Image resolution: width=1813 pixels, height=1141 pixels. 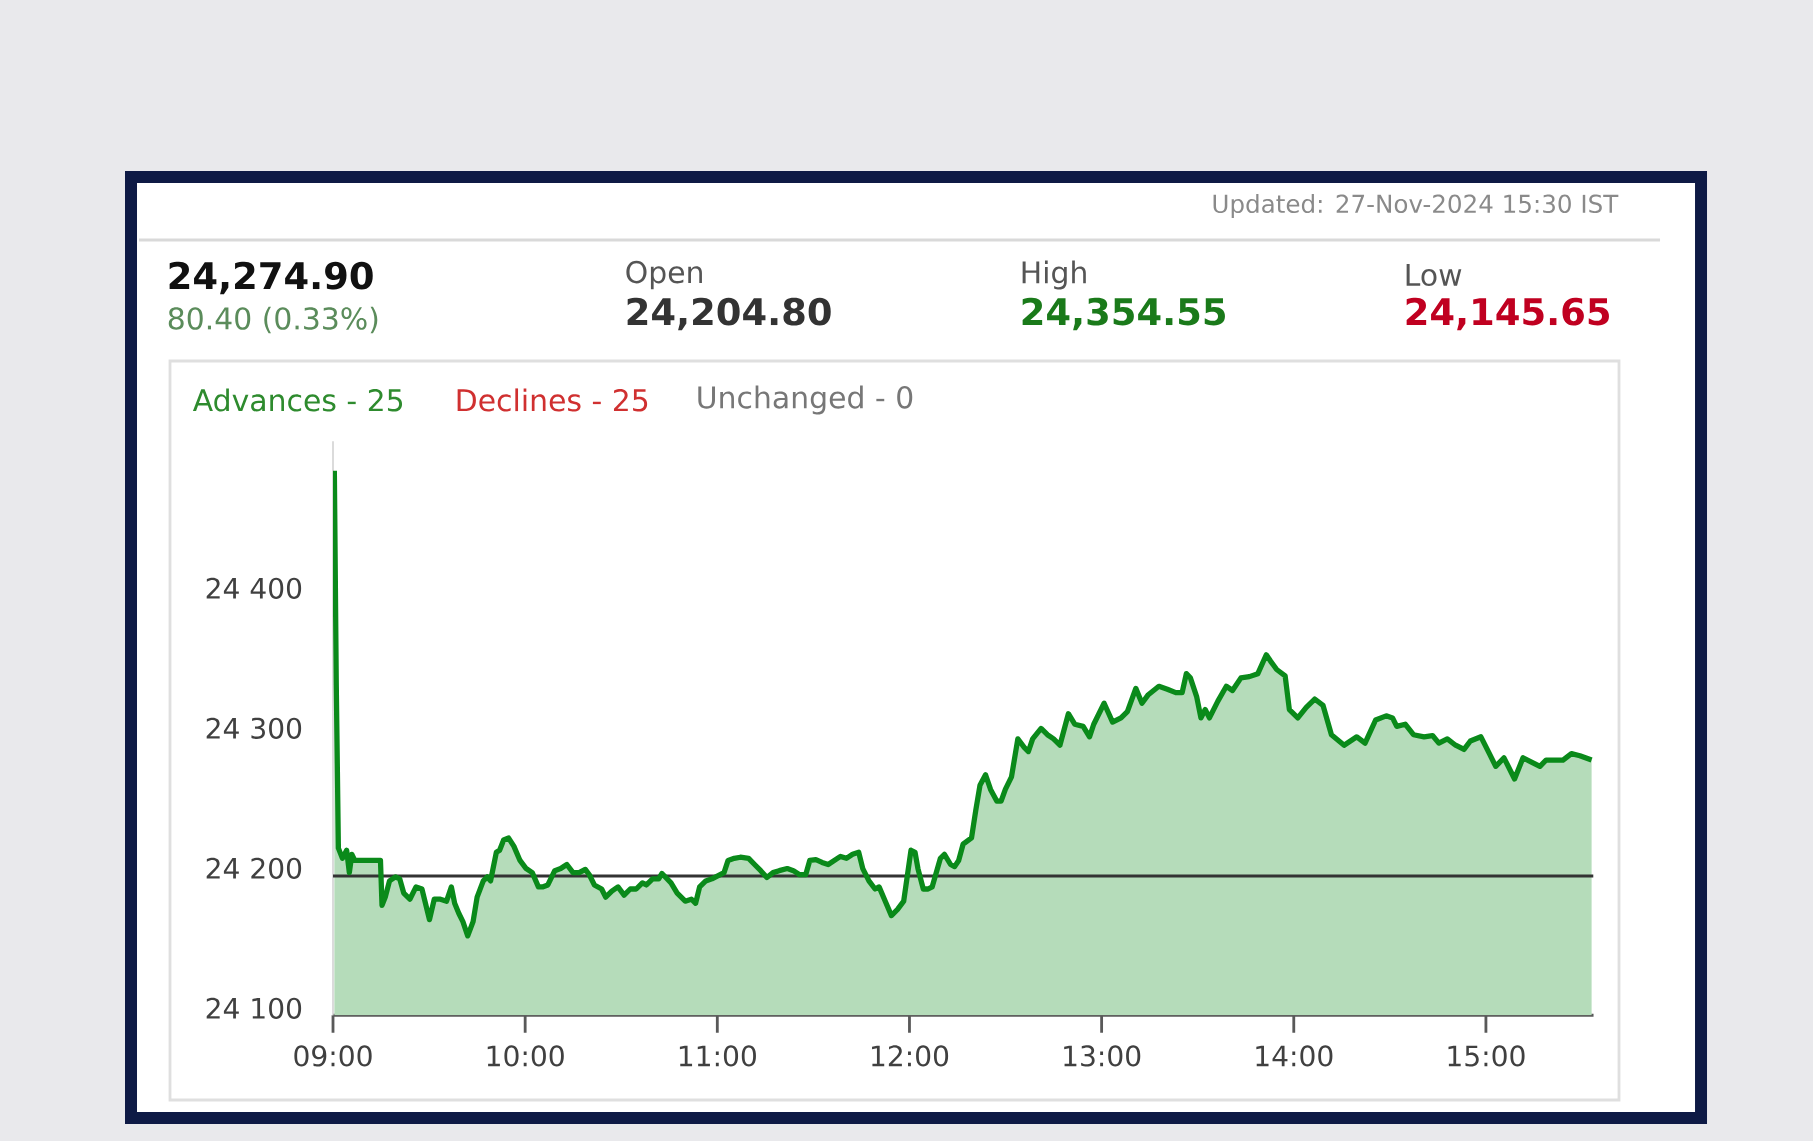 What do you see at coordinates (1054, 275) in the screenshot?
I see `text: High` at bounding box center [1054, 275].